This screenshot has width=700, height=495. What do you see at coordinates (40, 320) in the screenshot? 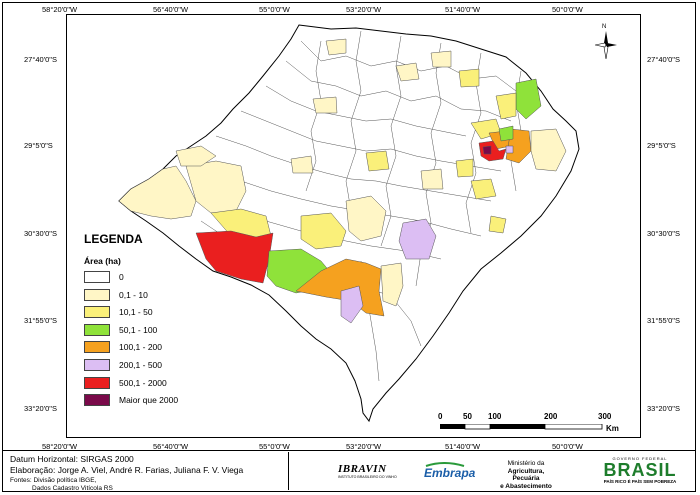
I see `coord-left-4: 31°55'0"S` at bounding box center [40, 320].